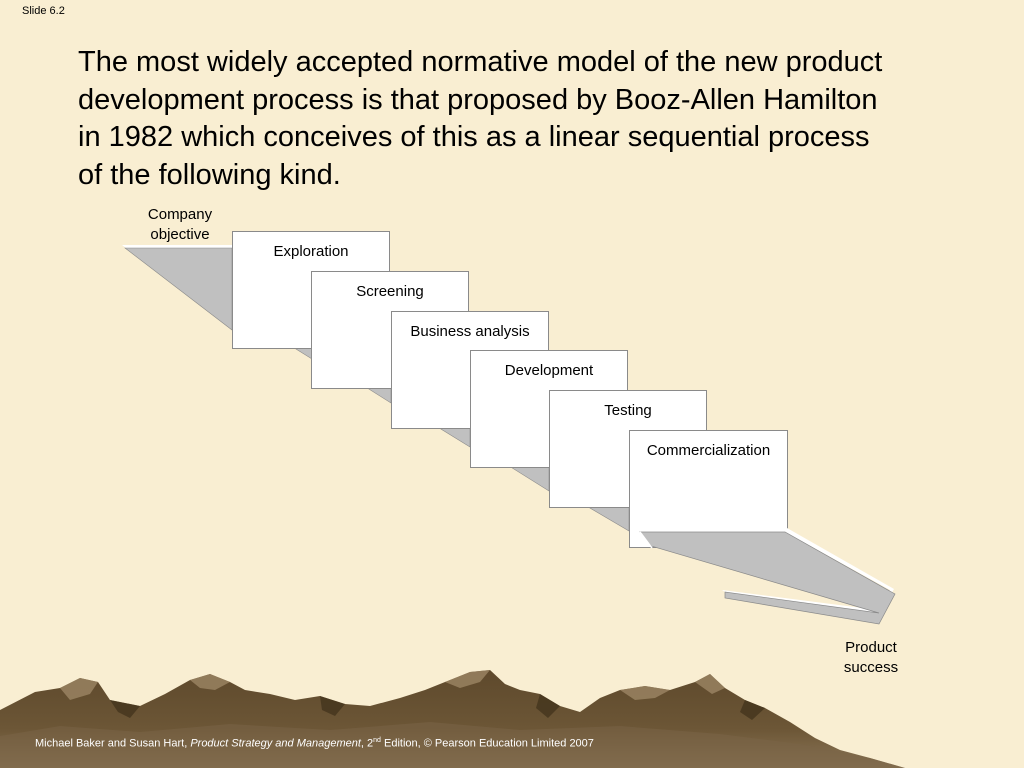  Describe the element at coordinates (871, 658) in the screenshot. I see `product-success-label: Product success` at that location.